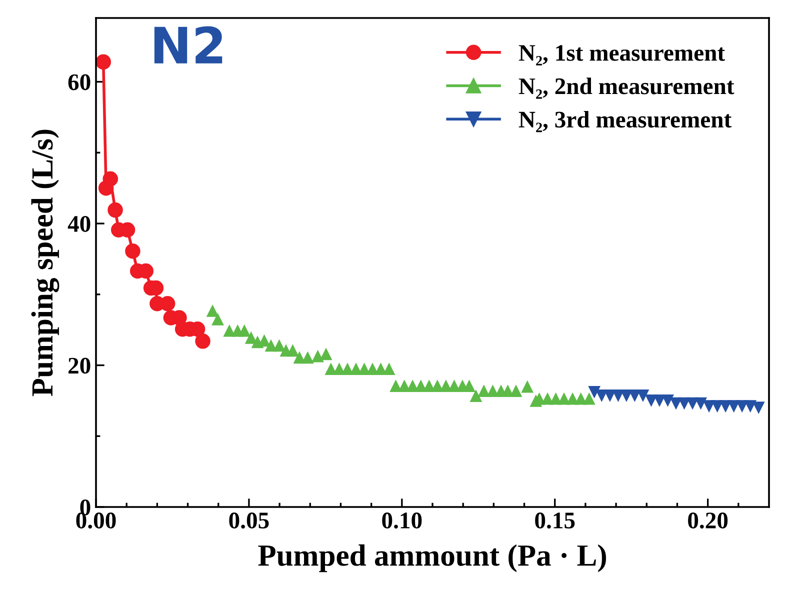 The height and width of the screenshot is (593, 789). What do you see at coordinates (555, 520) in the screenshot?
I see `x-tick-label: 0.15` at bounding box center [555, 520].